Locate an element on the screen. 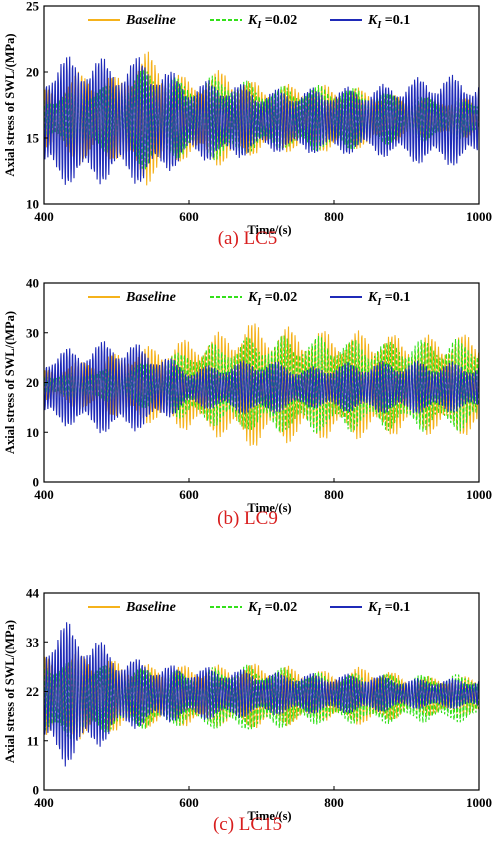 This screenshot has width=498, height=860. y-tick-label: 11 is located at coordinates (33, 740).